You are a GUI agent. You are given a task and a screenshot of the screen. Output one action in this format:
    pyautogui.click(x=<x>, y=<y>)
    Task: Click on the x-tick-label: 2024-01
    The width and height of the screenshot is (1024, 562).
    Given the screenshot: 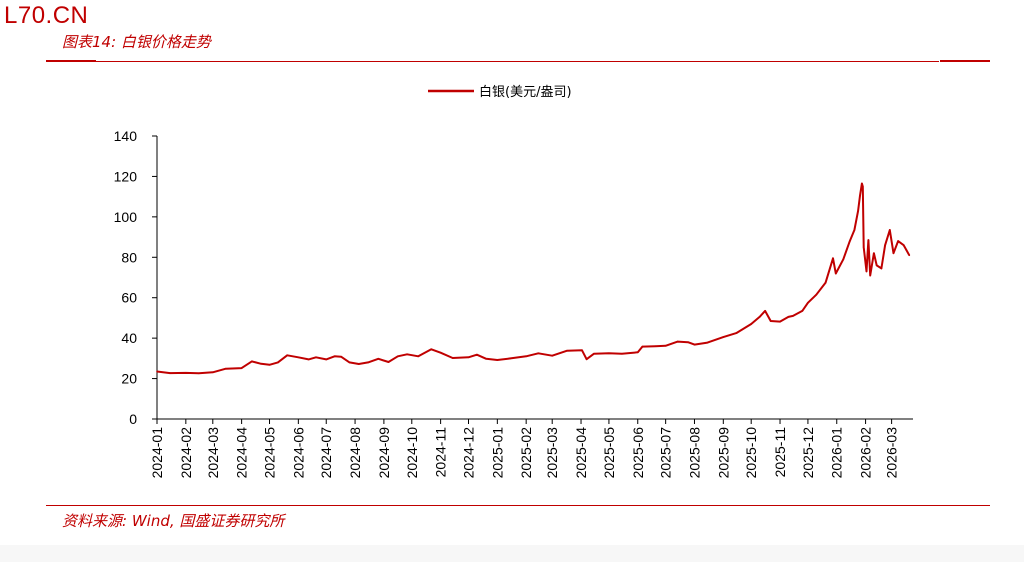 What is the action you would take?
    pyautogui.click(x=157, y=453)
    